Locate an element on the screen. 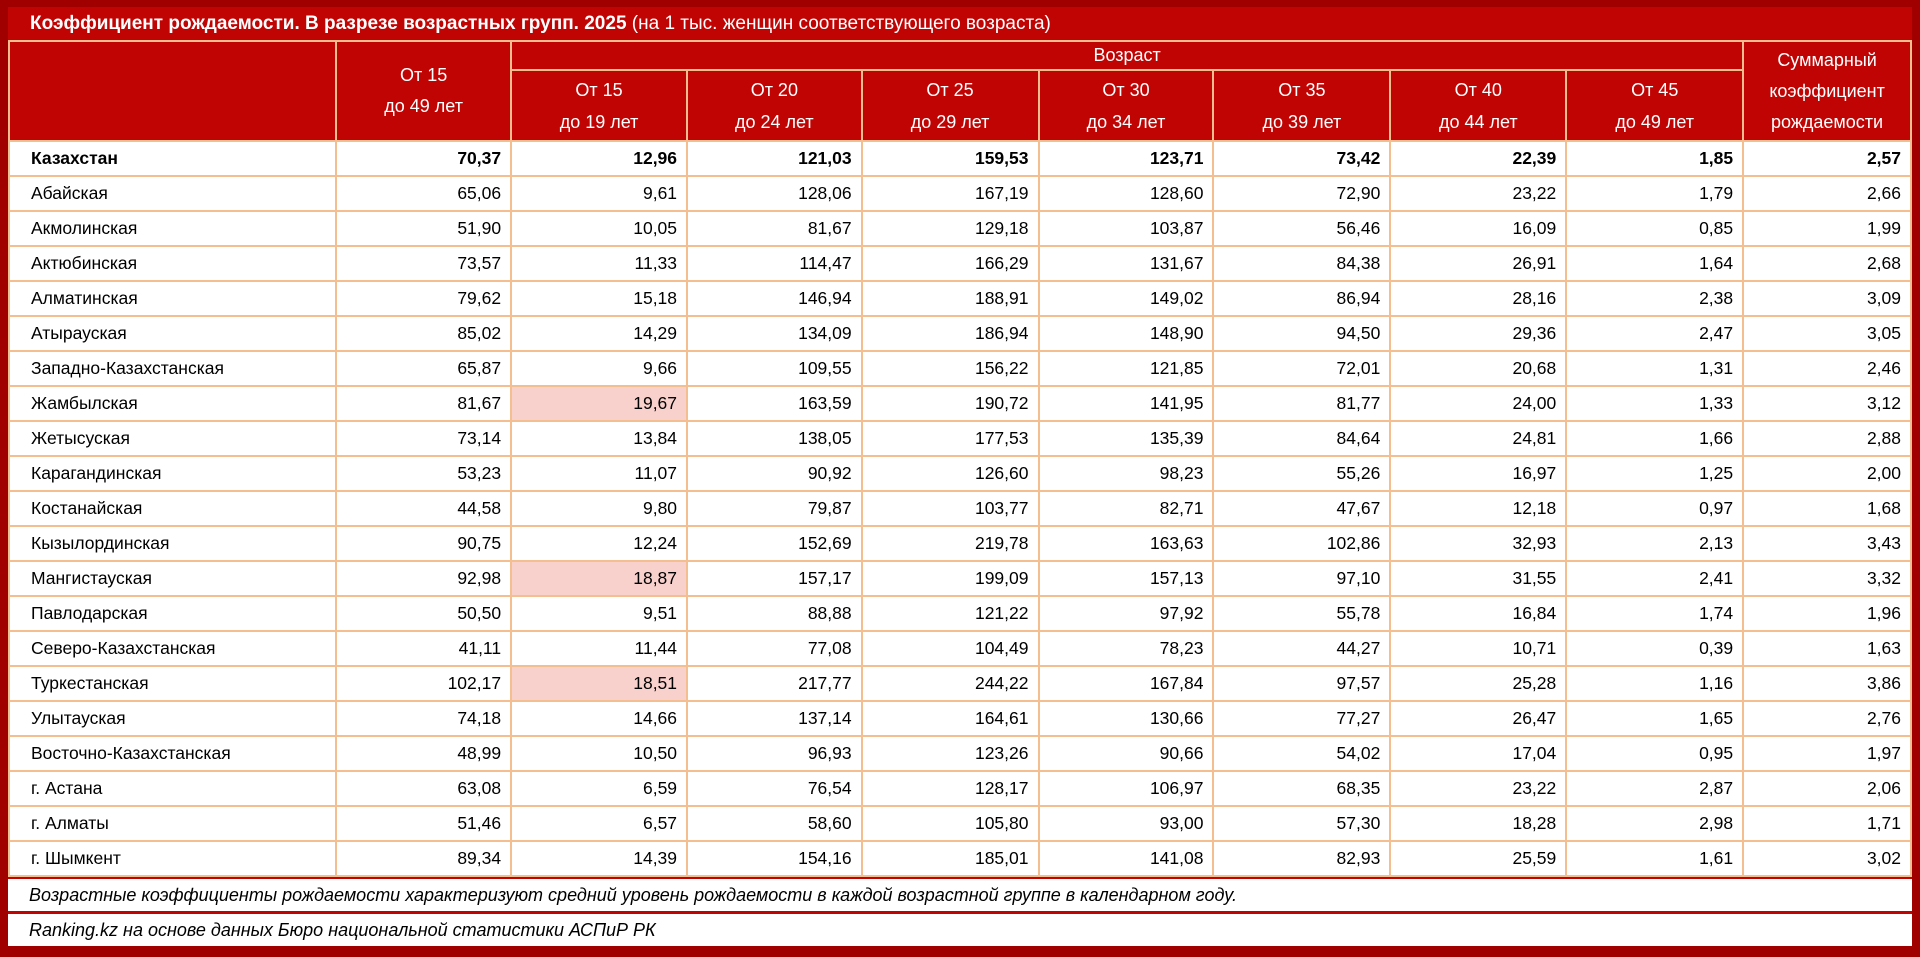  value-cell: 114,47 is located at coordinates (774, 263).